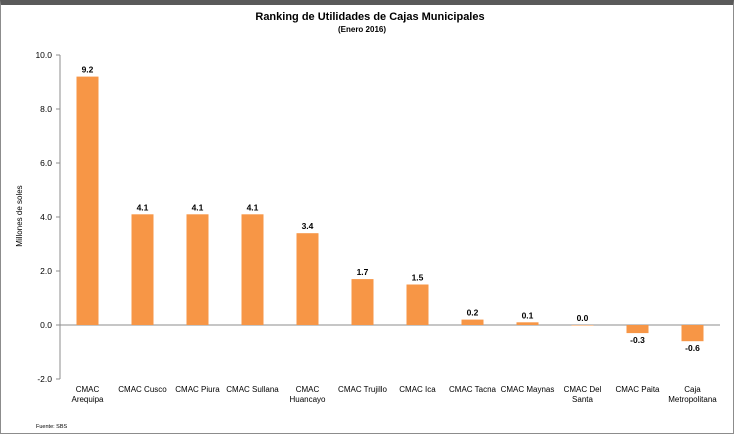 This screenshot has width=734, height=434. What do you see at coordinates (88, 70) in the screenshot?
I see `bar-value-label: 9.2` at bounding box center [88, 70].